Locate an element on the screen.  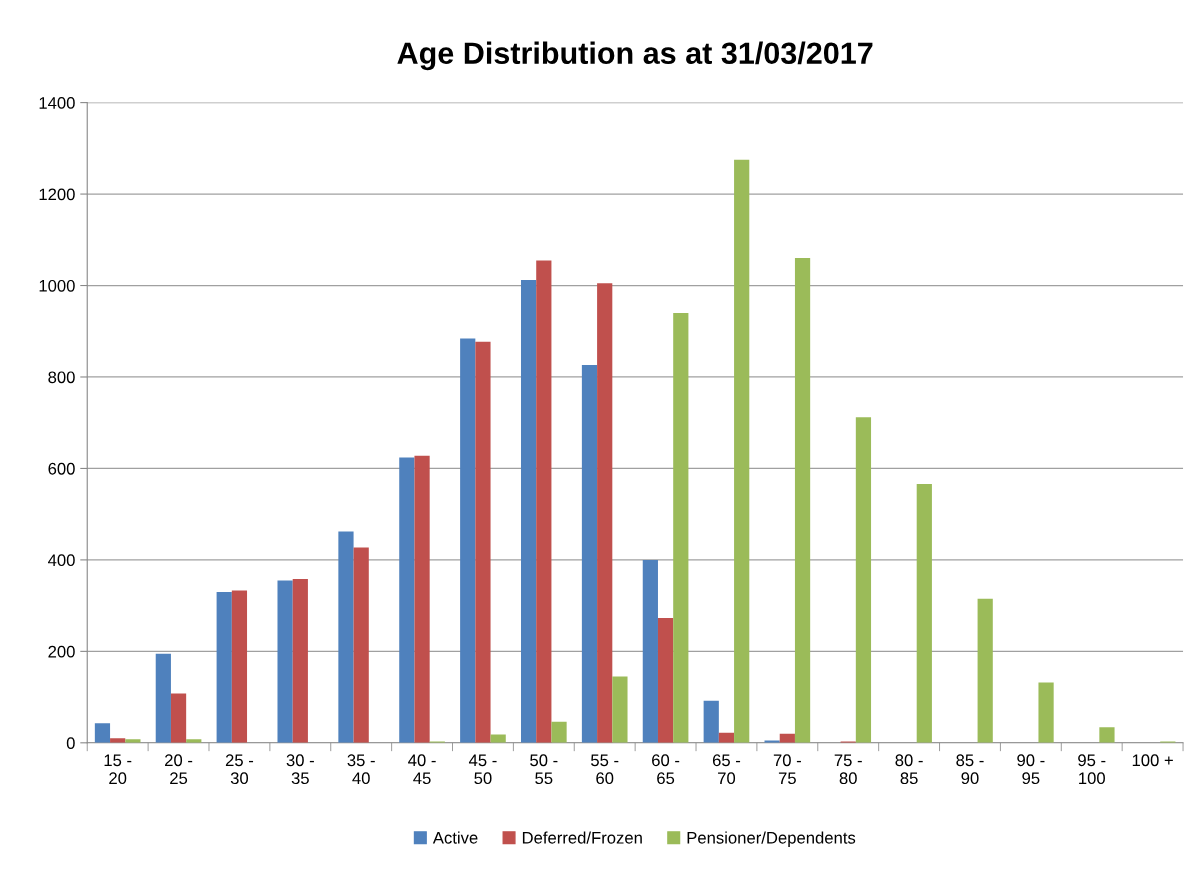
legend-label: Deferred/Frozen is located at coordinates (582, 837).